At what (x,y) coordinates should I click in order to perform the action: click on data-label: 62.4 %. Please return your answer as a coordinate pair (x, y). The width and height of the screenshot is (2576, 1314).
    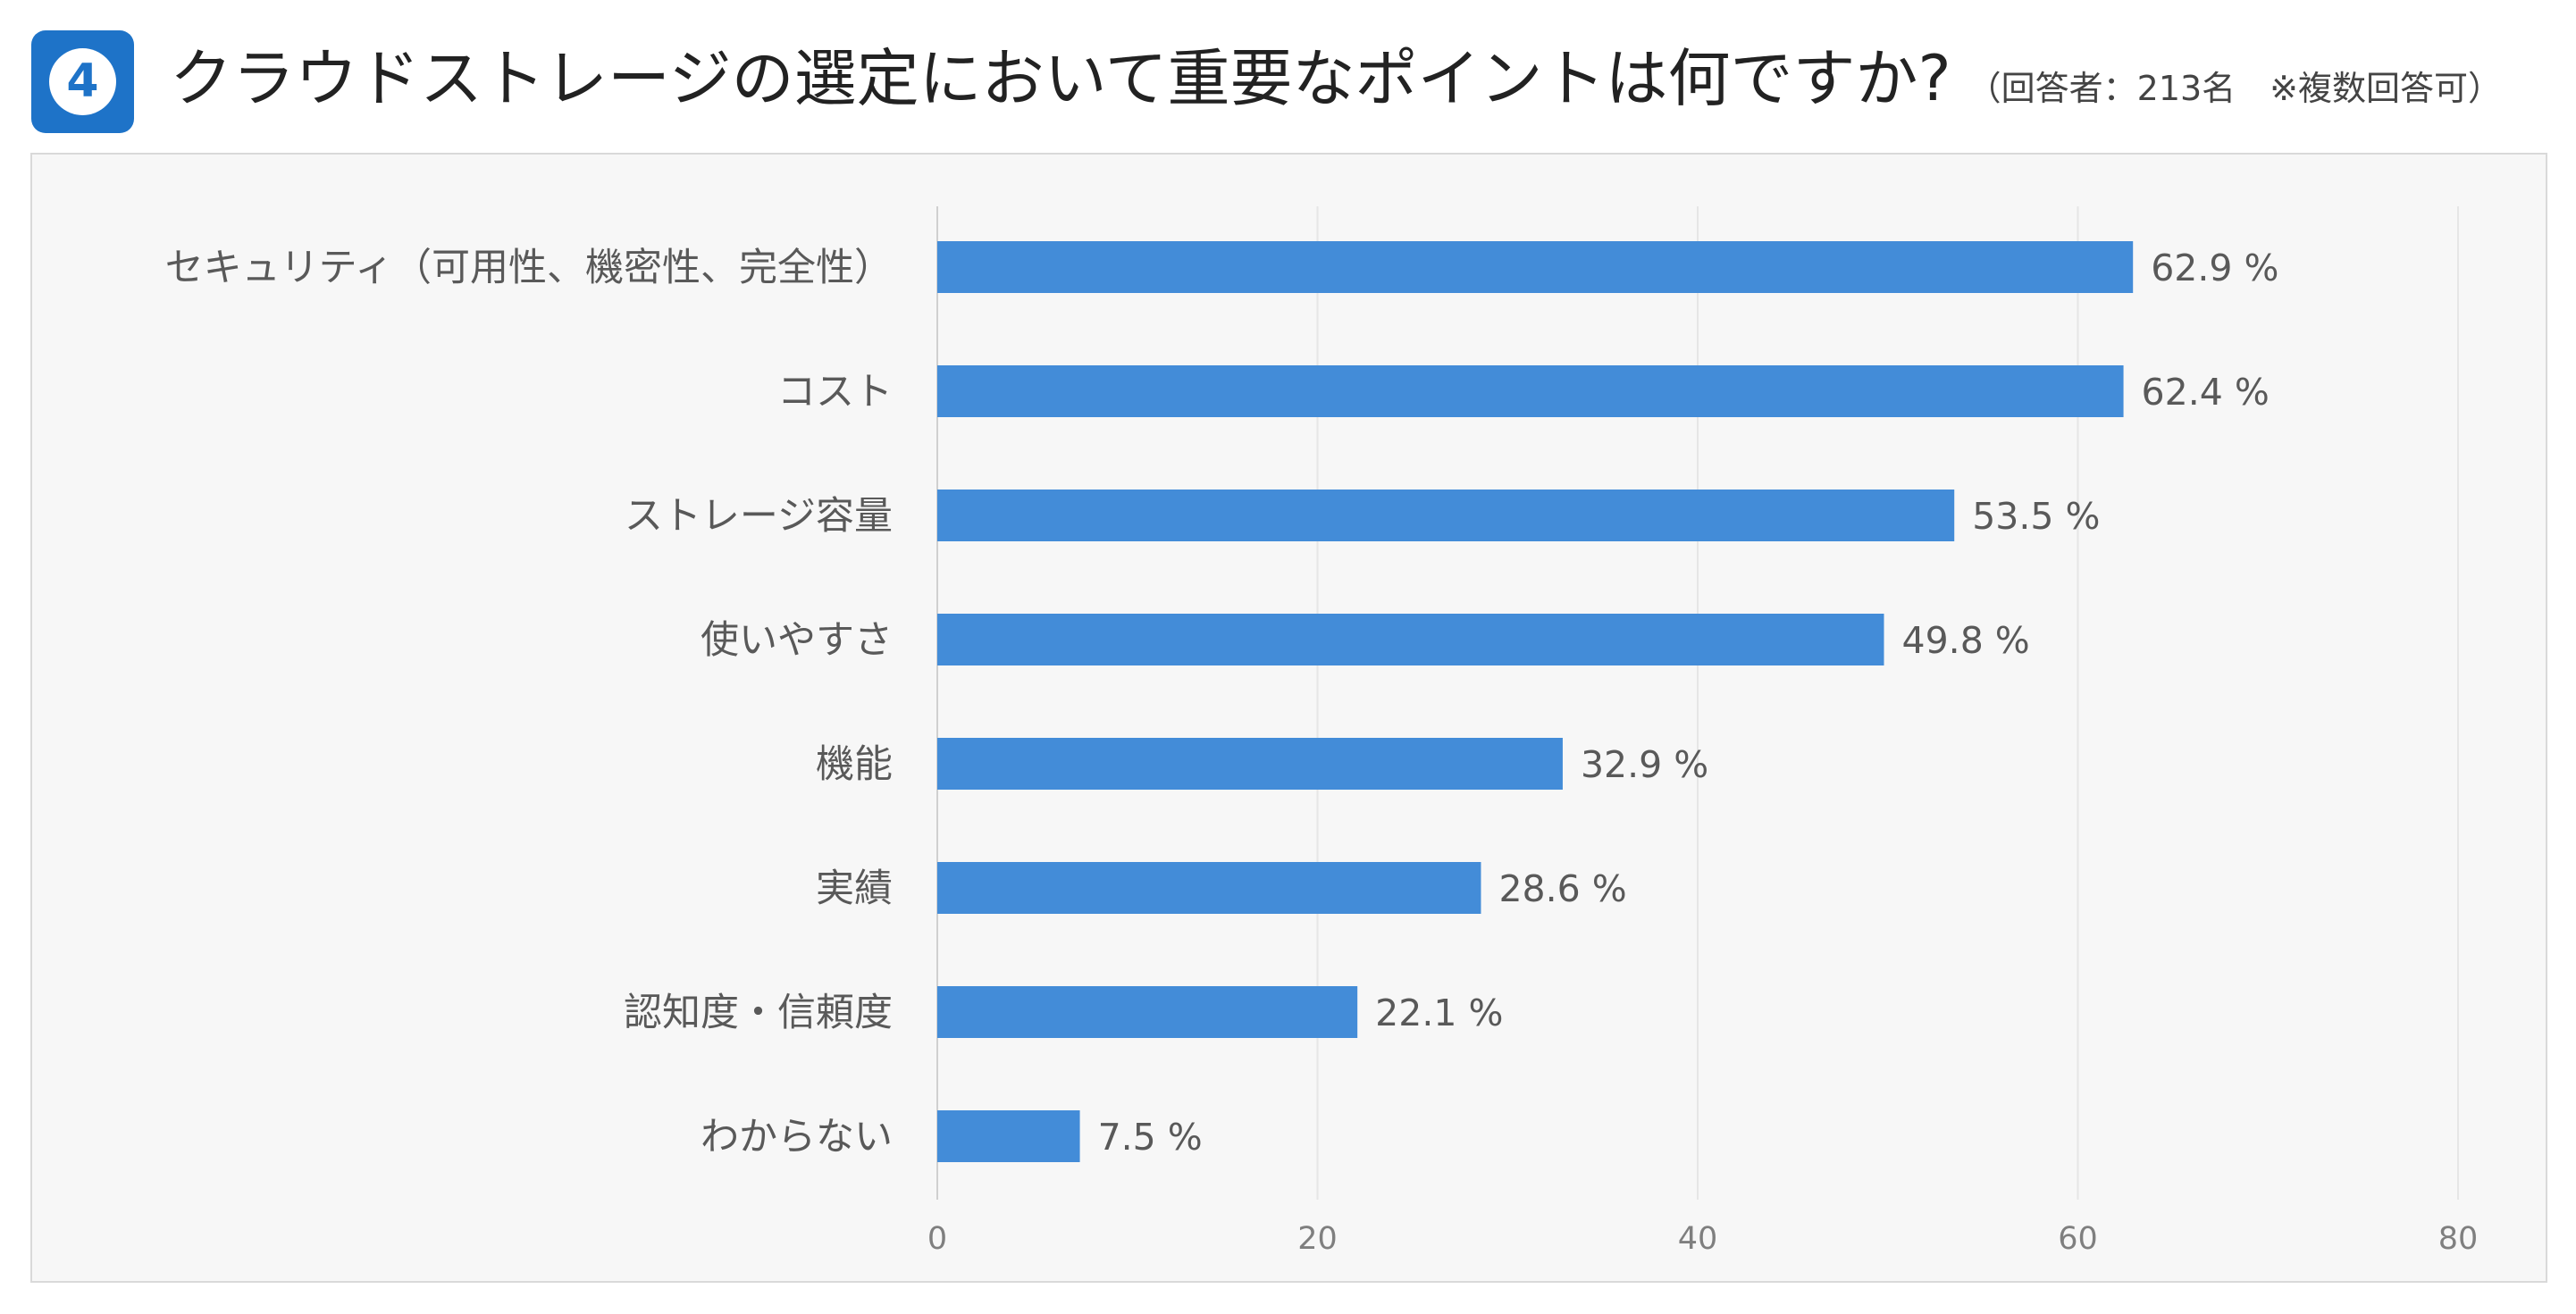
    Looking at the image, I should click on (2206, 392).